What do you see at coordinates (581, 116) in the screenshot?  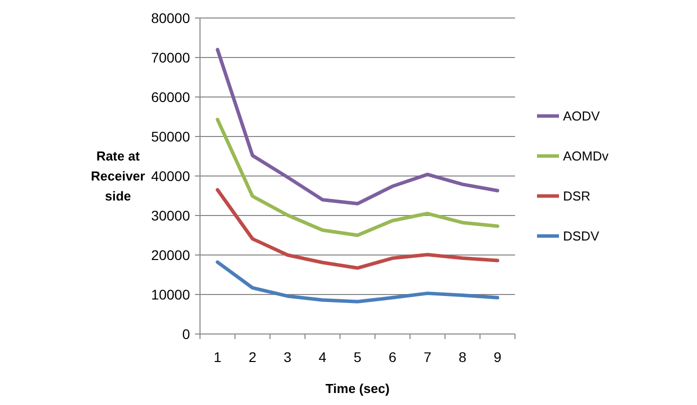 I see `legend-label: AODV` at bounding box center [581, 116].